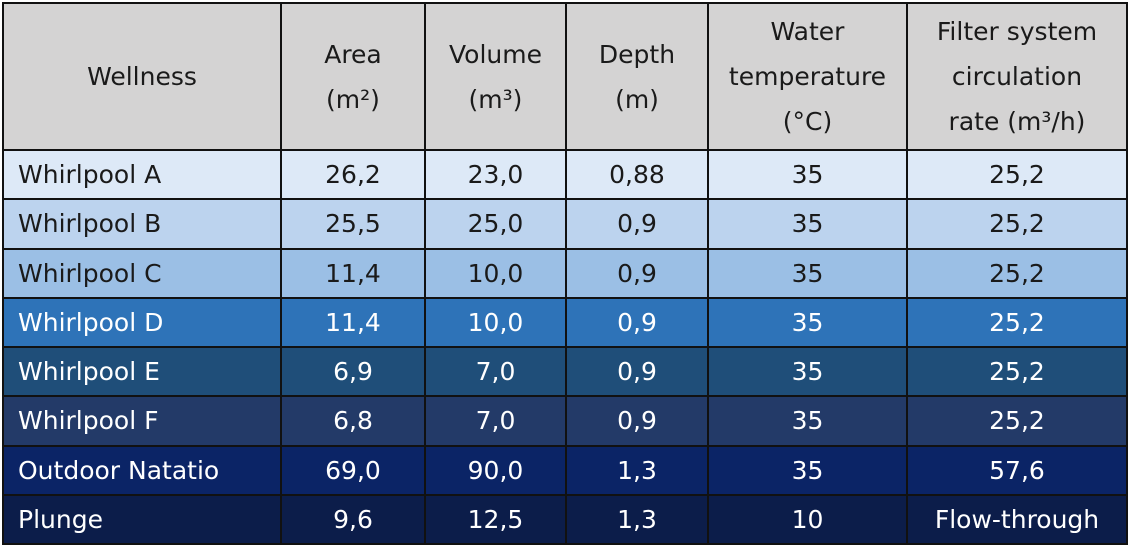  I want to click on cell-area: 25,5, so click(353, 224).